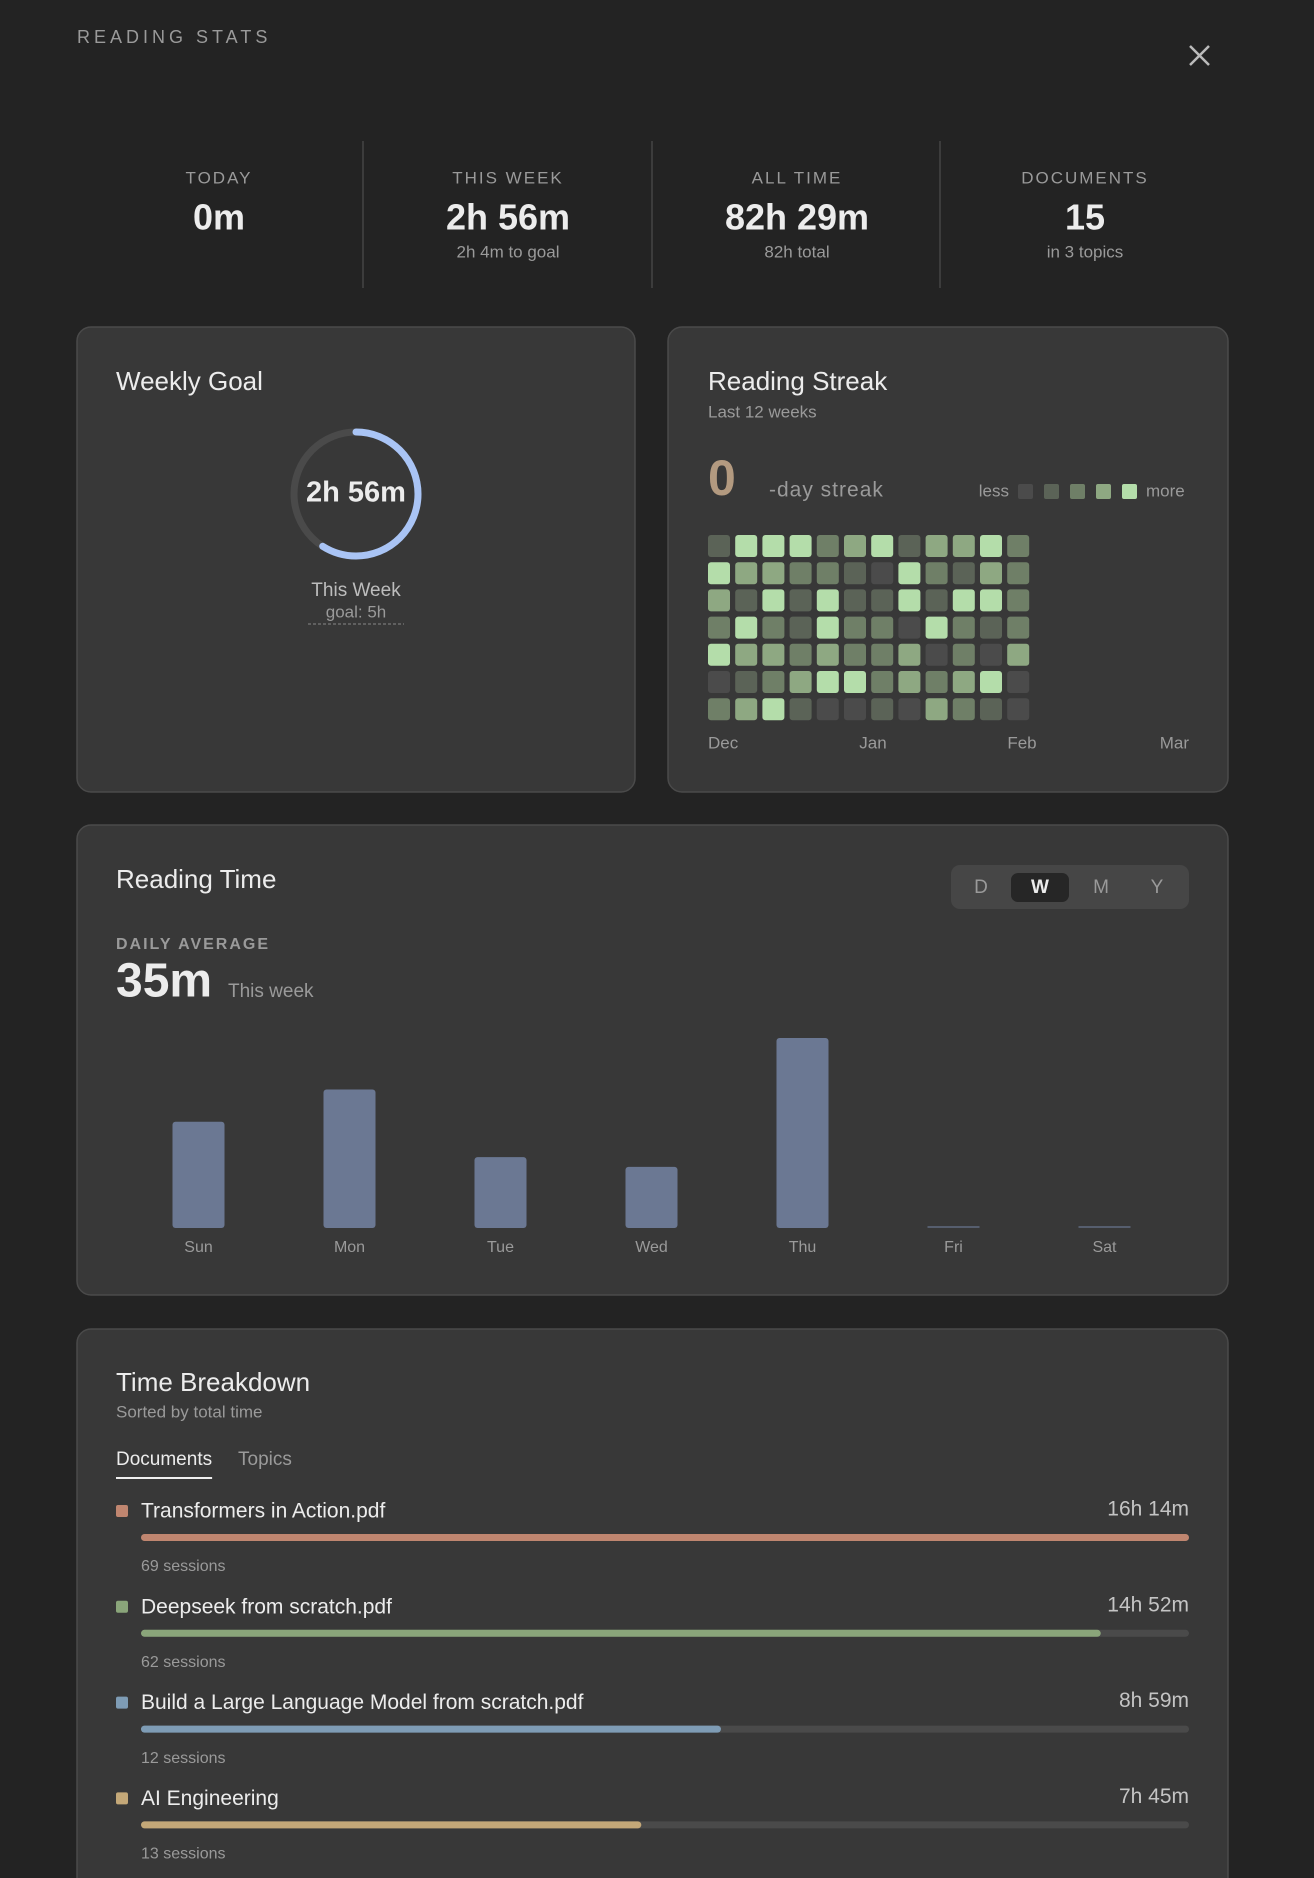 The image size is (1314, 1878). What do you see at coordinates (265, 1459) in the screenshot?
I see `breakdown-tab: Topics` at bounding box center [265, 1459].